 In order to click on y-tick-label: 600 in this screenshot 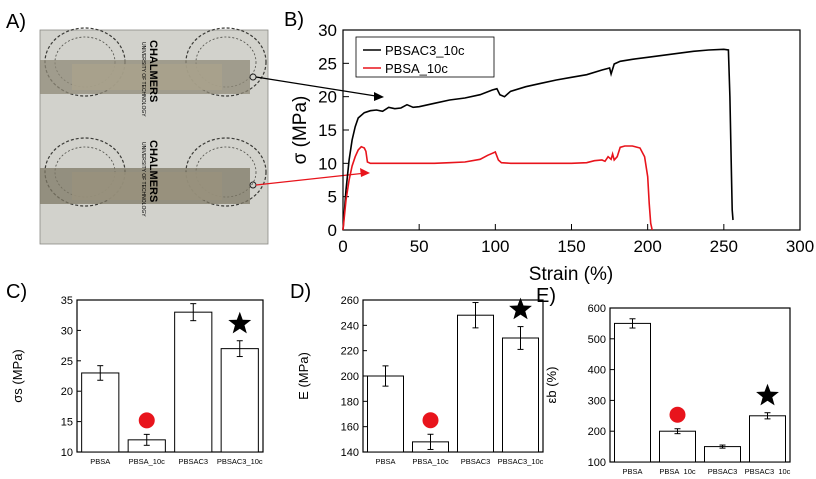, I will do `click(597, 309)`.